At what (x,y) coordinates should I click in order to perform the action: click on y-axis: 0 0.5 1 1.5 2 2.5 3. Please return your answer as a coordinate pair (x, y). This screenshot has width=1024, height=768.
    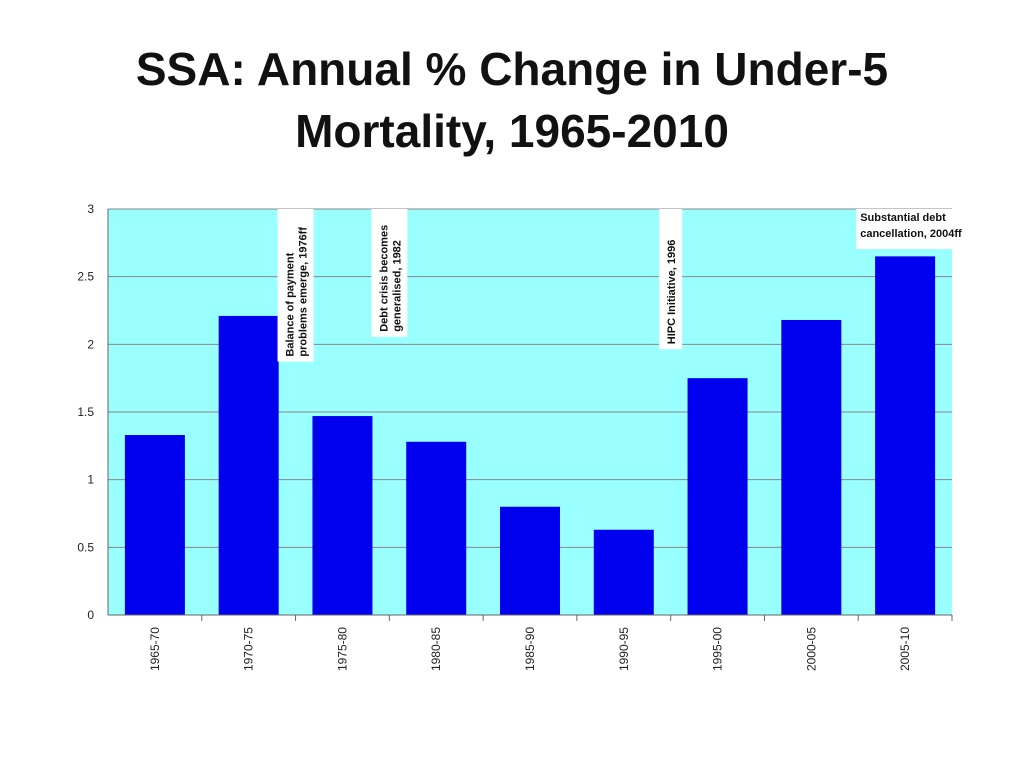
    Looking at the image, I should click on (93, 412).